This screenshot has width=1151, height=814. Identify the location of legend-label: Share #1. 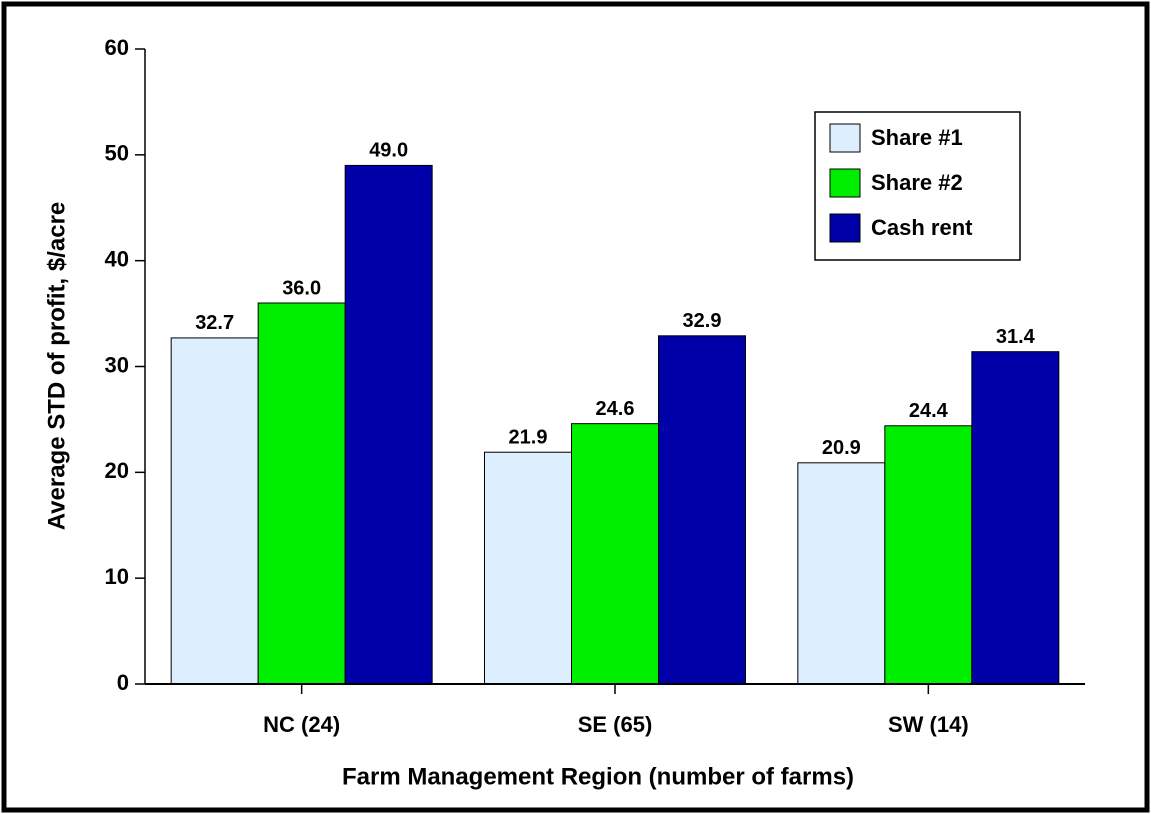
(917, 137).